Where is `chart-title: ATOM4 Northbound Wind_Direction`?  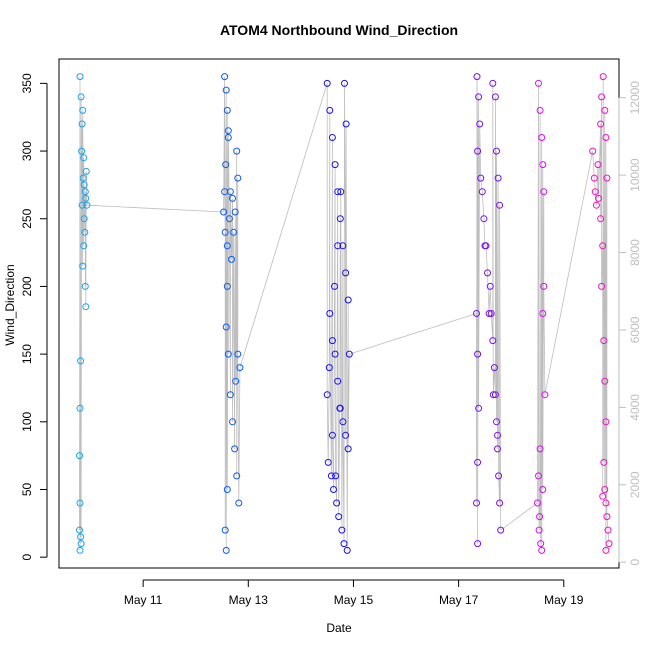 chart-title: ATOM4 Northbound Wind_Direction is located at coordinates (339, 30).